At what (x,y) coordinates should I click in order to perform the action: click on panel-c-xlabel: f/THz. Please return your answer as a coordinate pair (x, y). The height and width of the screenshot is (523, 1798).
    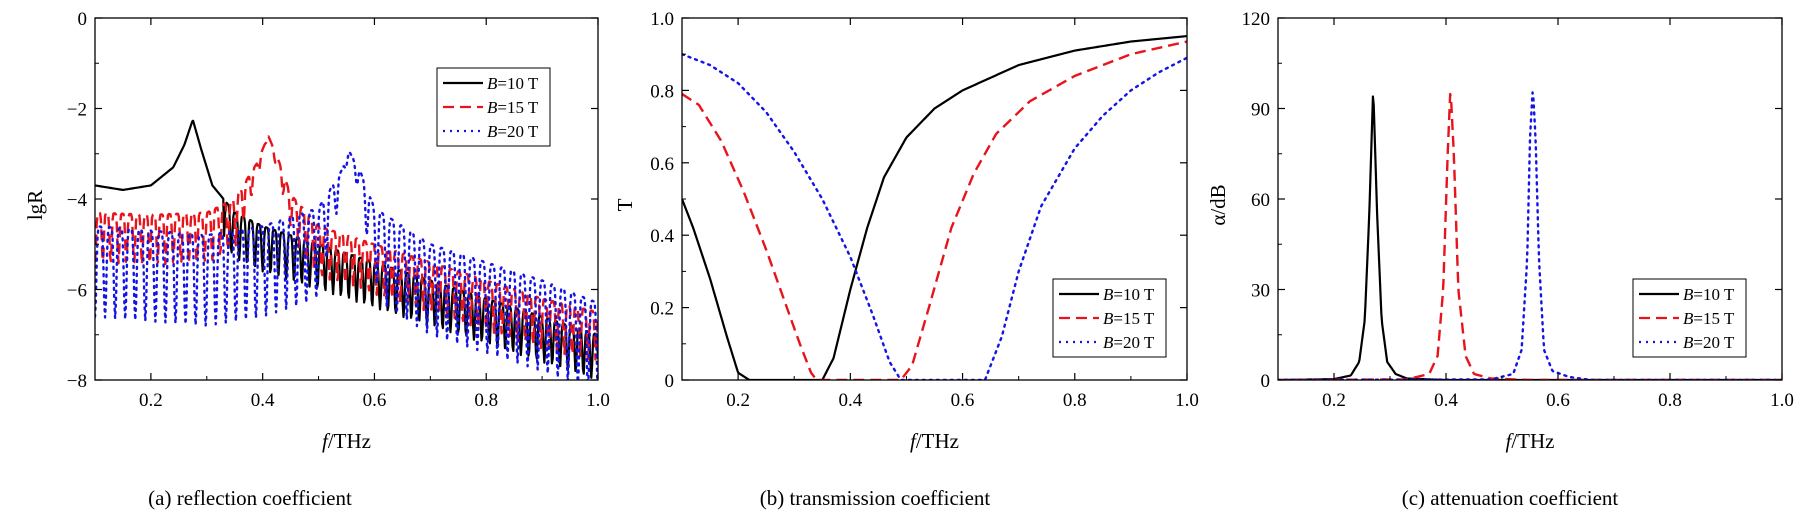
    Looking at the image, I should click on (1530, 441).